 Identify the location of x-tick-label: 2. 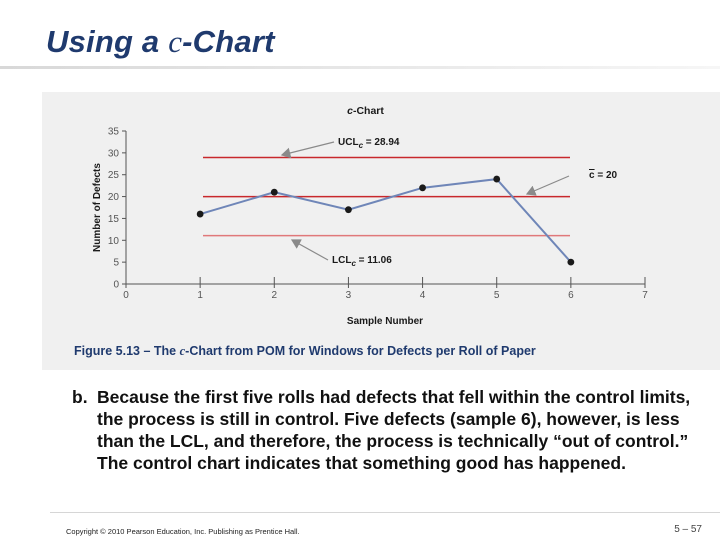
(275, 295).